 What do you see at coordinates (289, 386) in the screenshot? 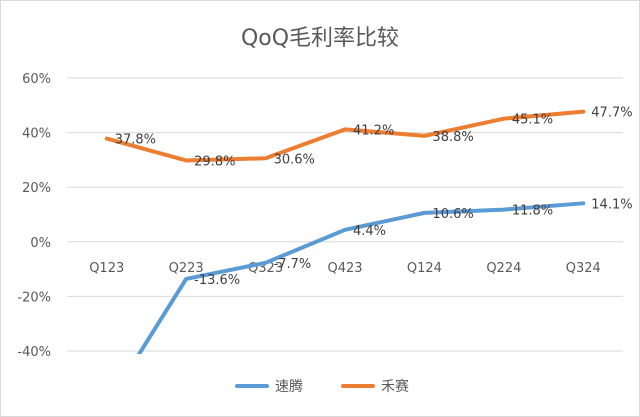
I see `legend-label: 速腾` at bounding box center [289, 386].